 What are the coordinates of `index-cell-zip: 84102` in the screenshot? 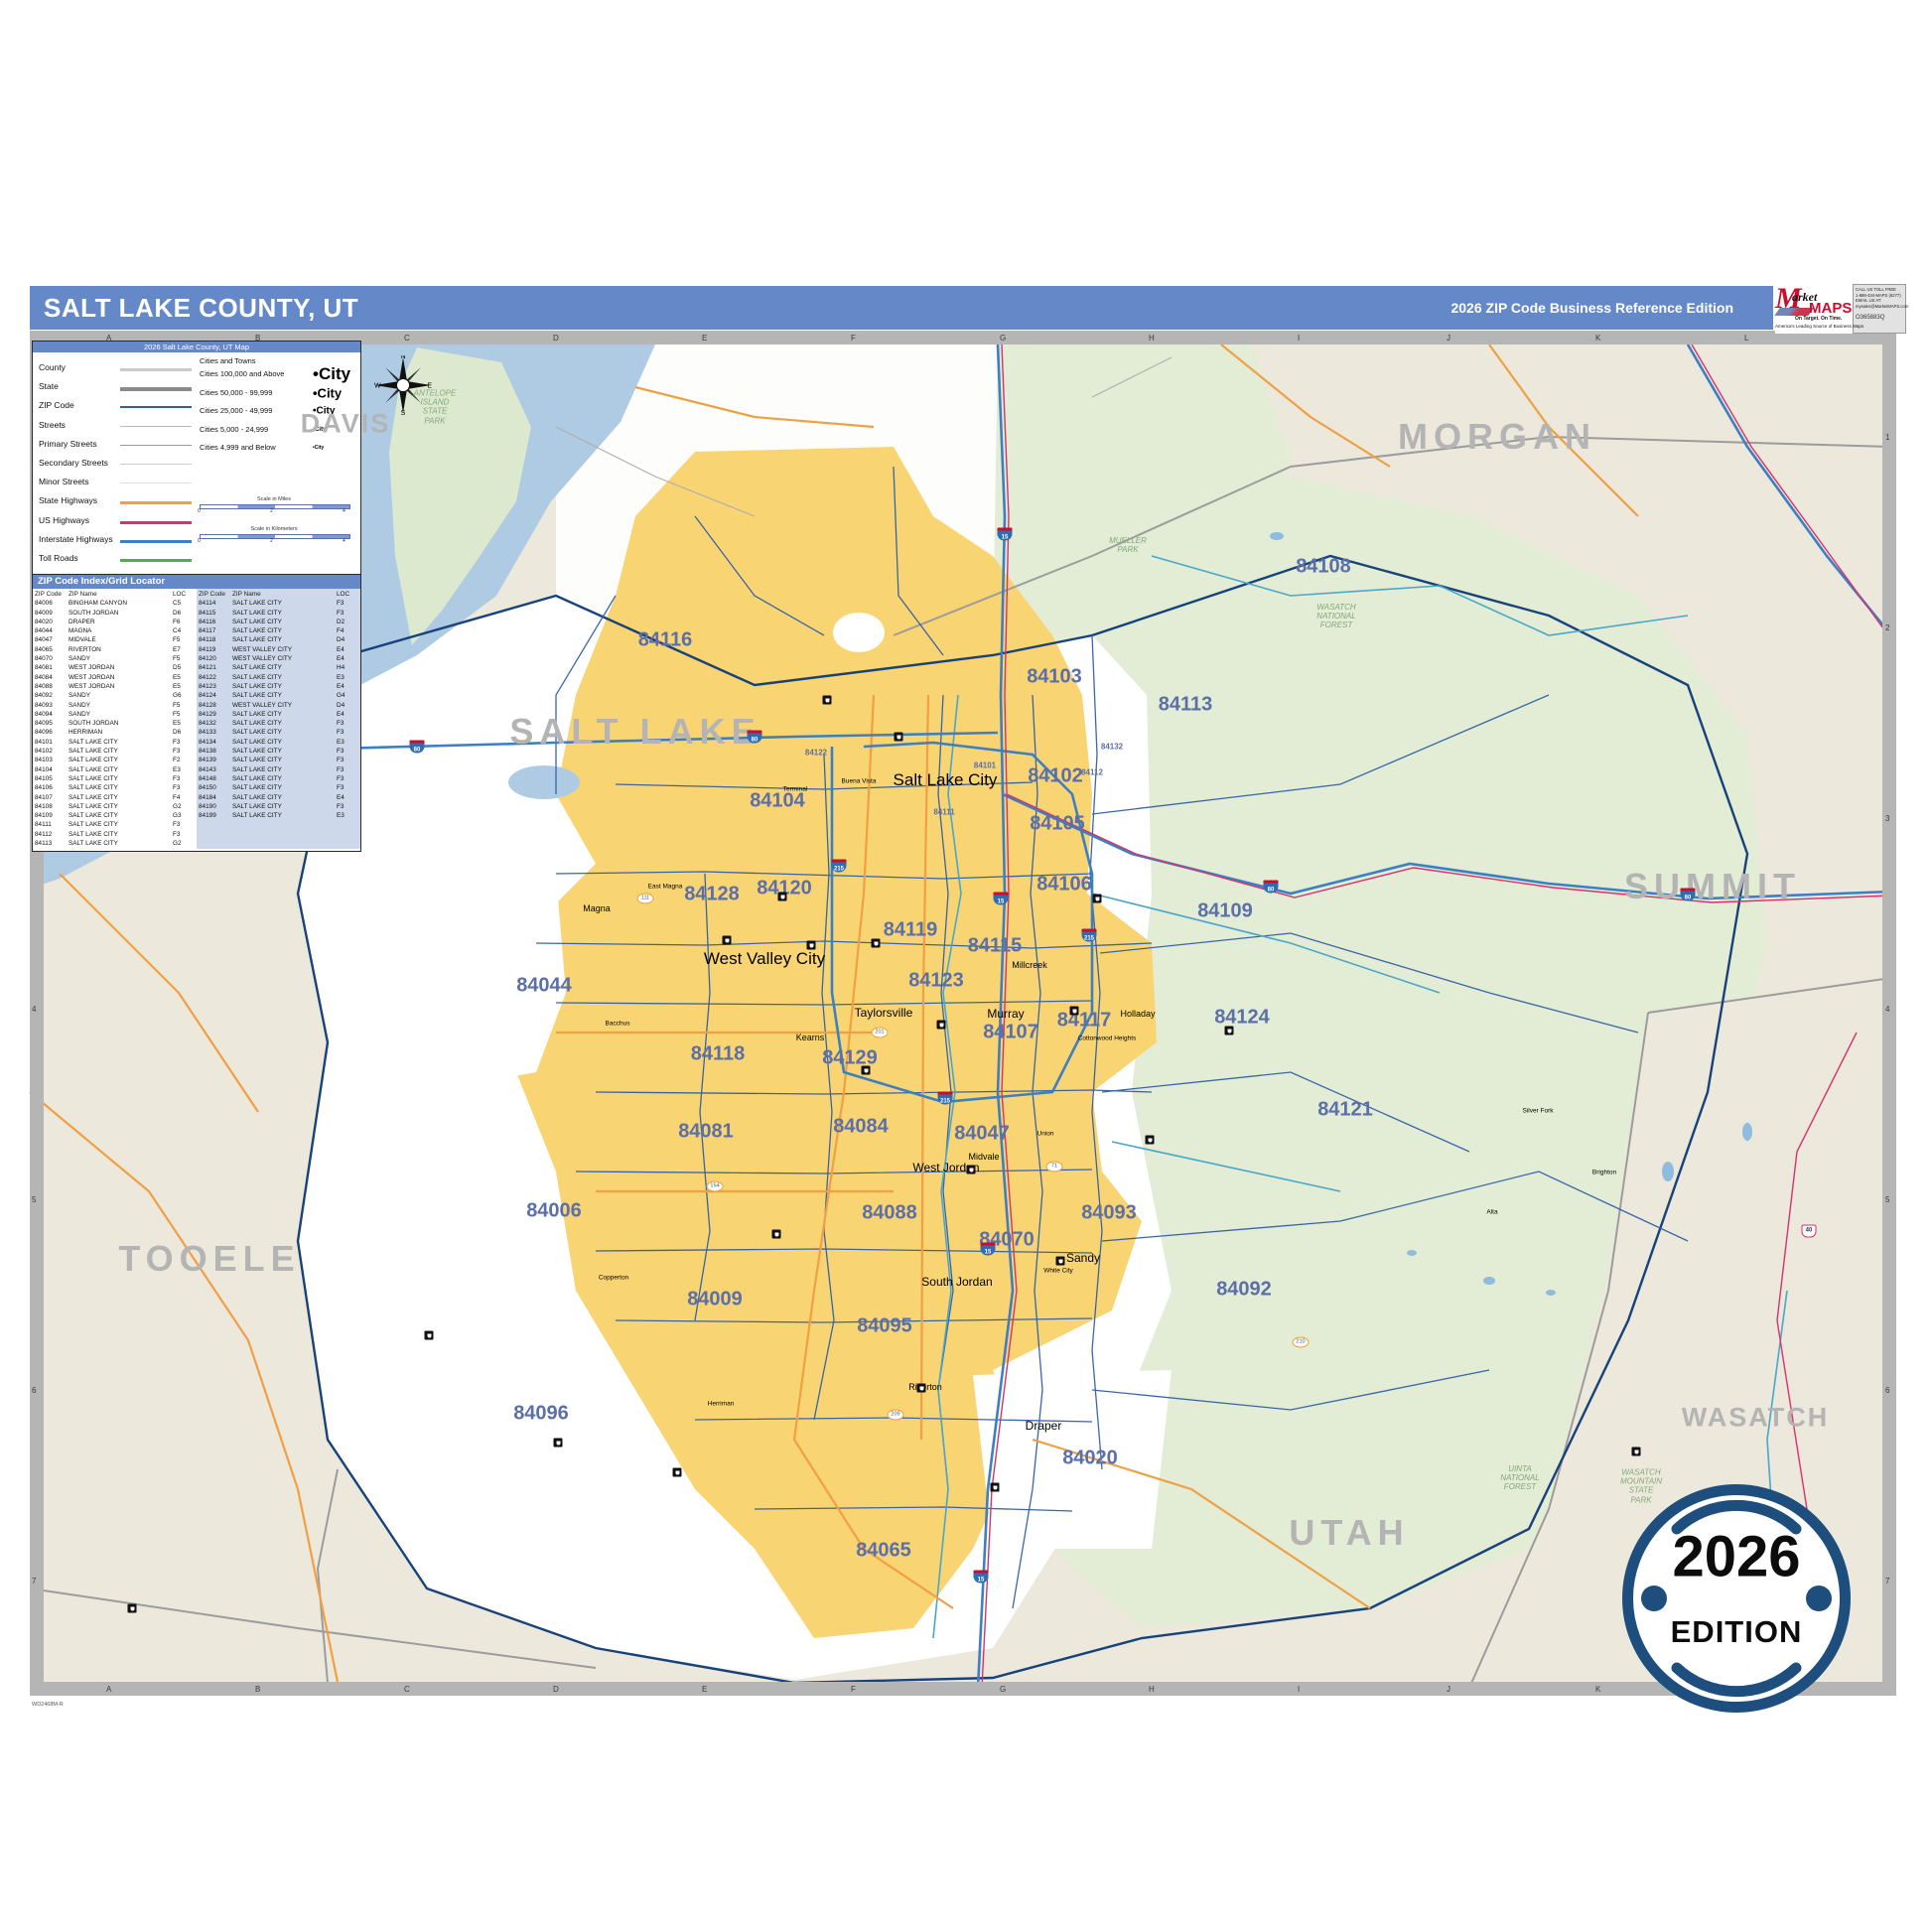 It's located at (44, 752).